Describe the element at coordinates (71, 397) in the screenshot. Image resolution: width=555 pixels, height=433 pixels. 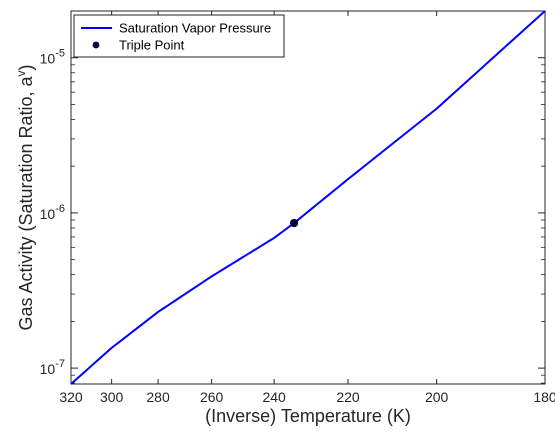
I see `x-tick-label: 320` at that location.